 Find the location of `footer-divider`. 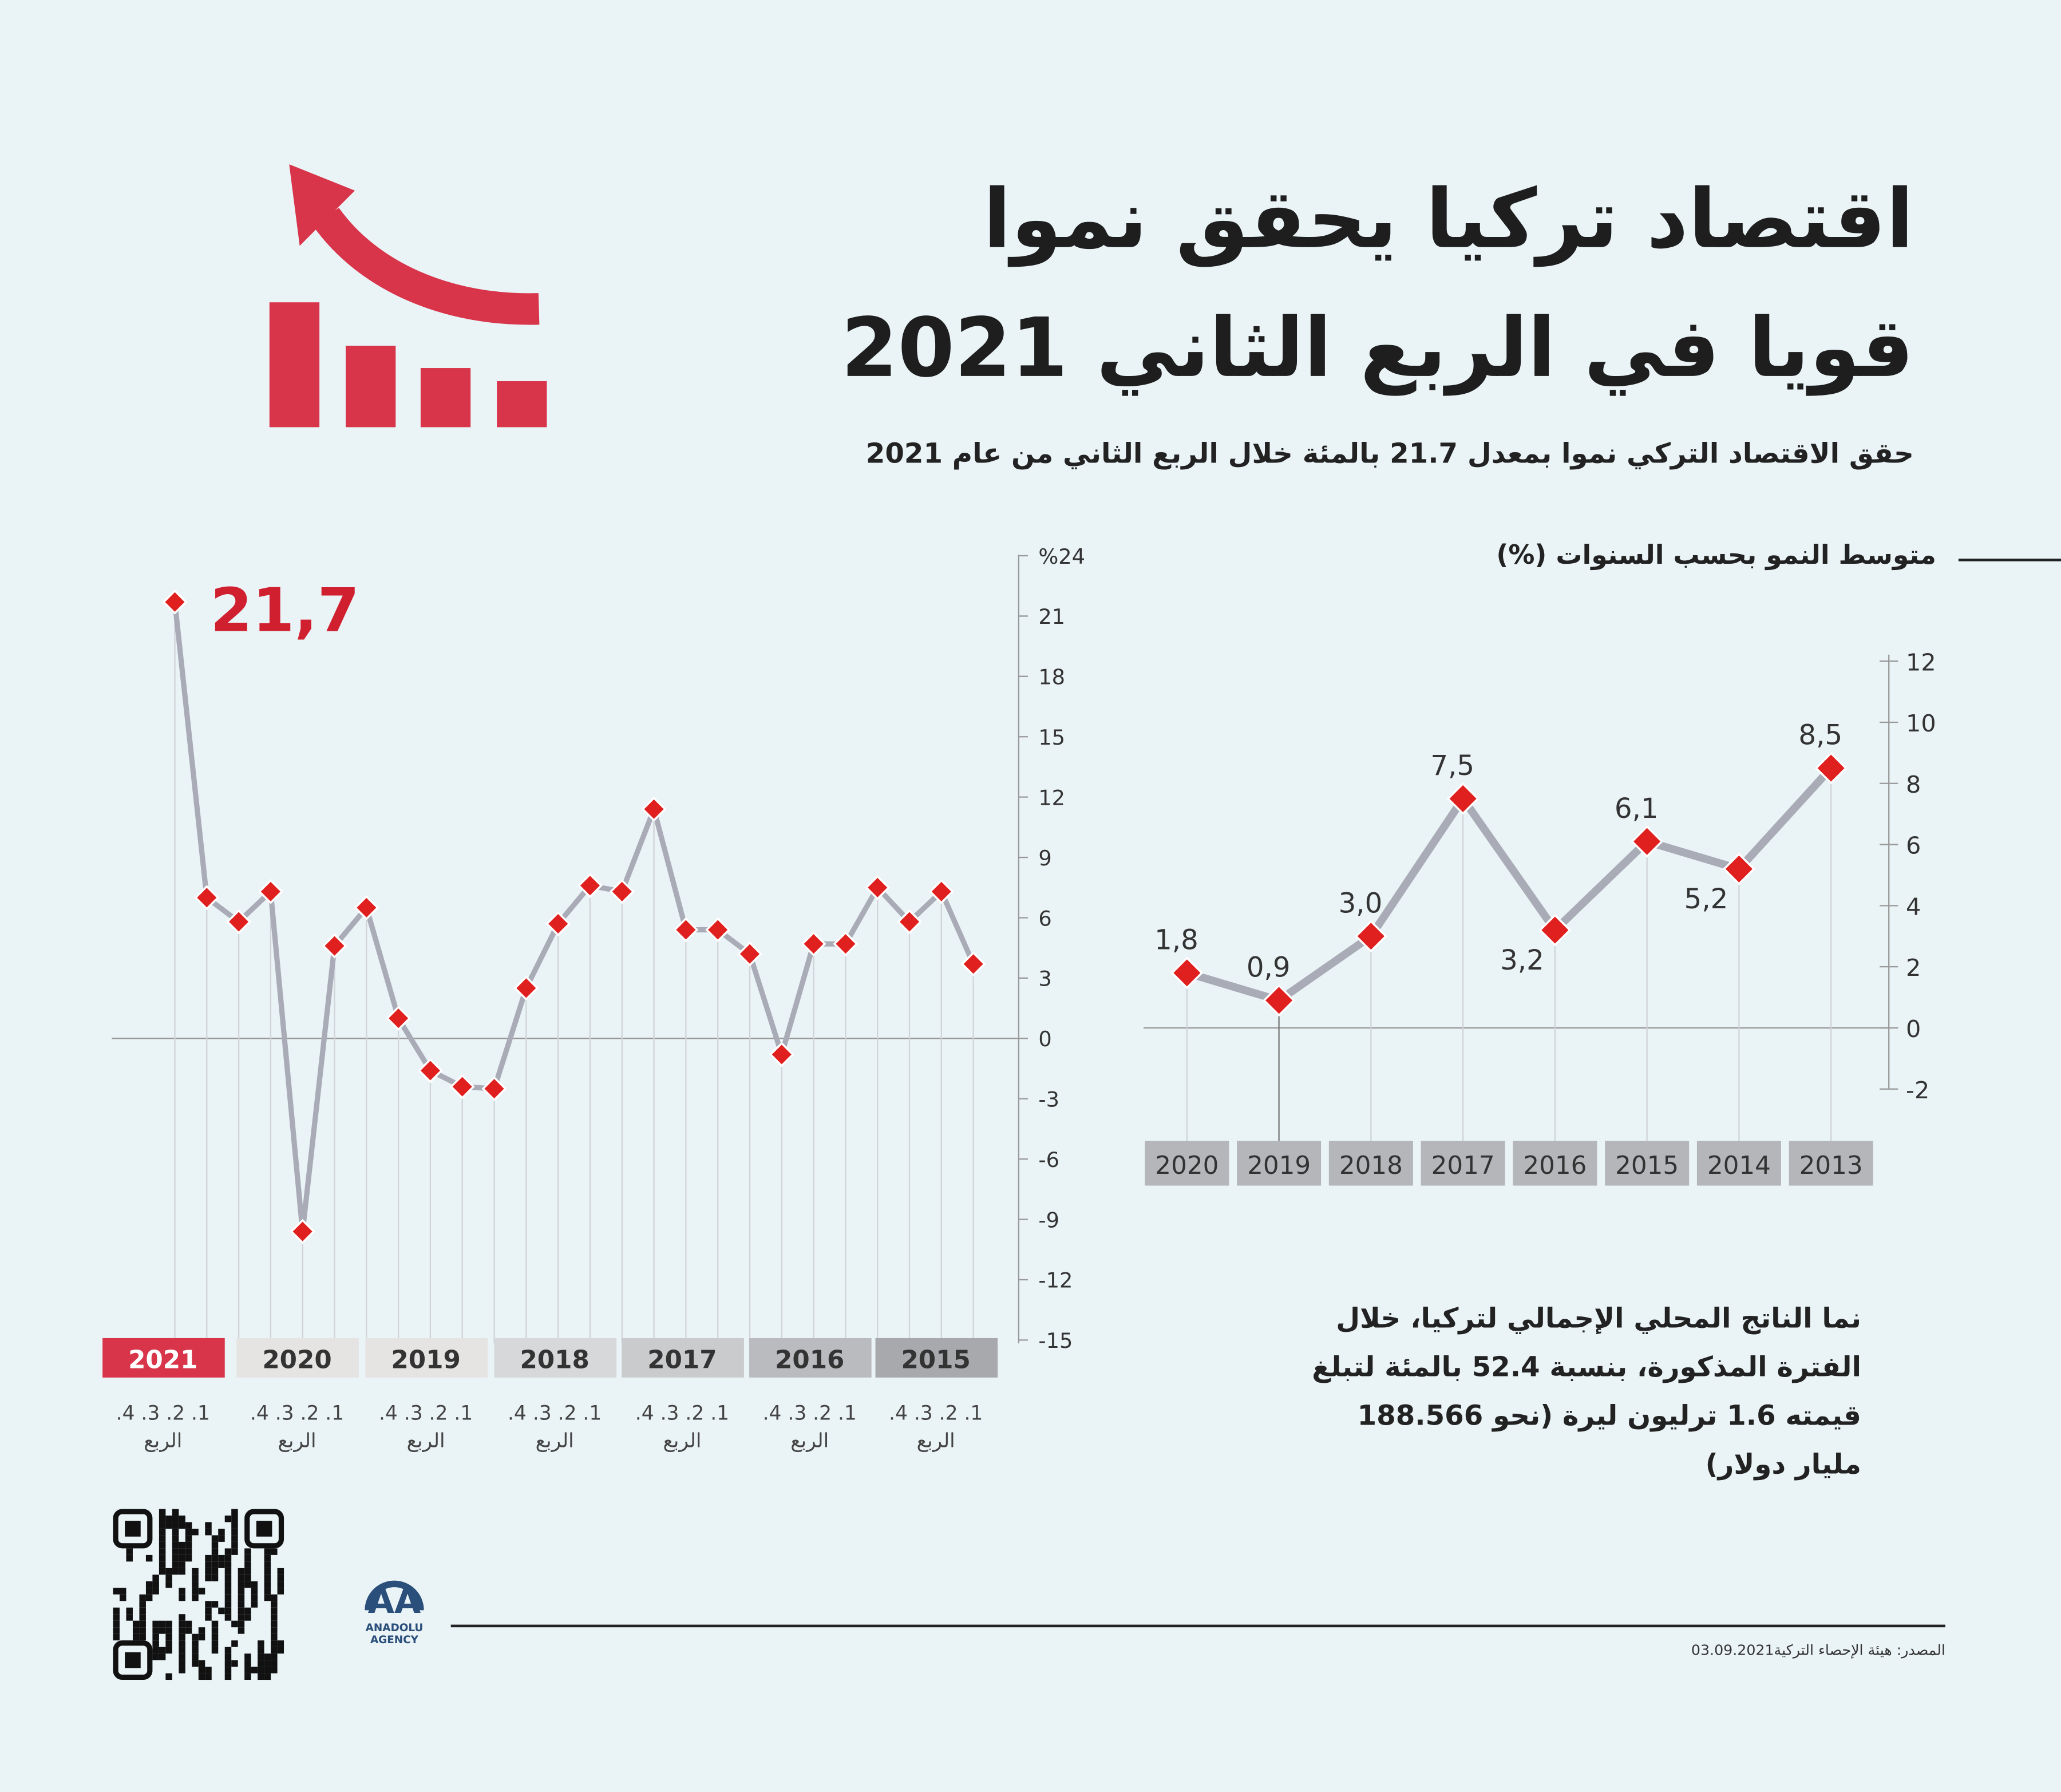

footer-divider is located at coordinates (1197, 1626).